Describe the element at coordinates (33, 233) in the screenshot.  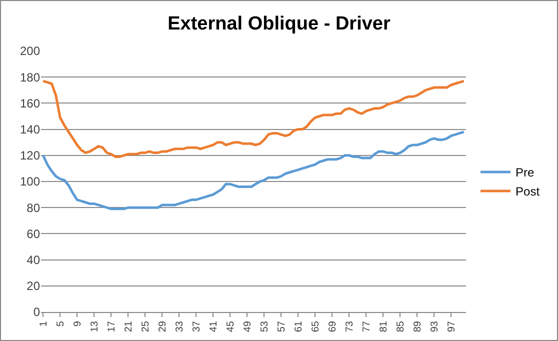
I see `y-tick-label: 60` at that location.